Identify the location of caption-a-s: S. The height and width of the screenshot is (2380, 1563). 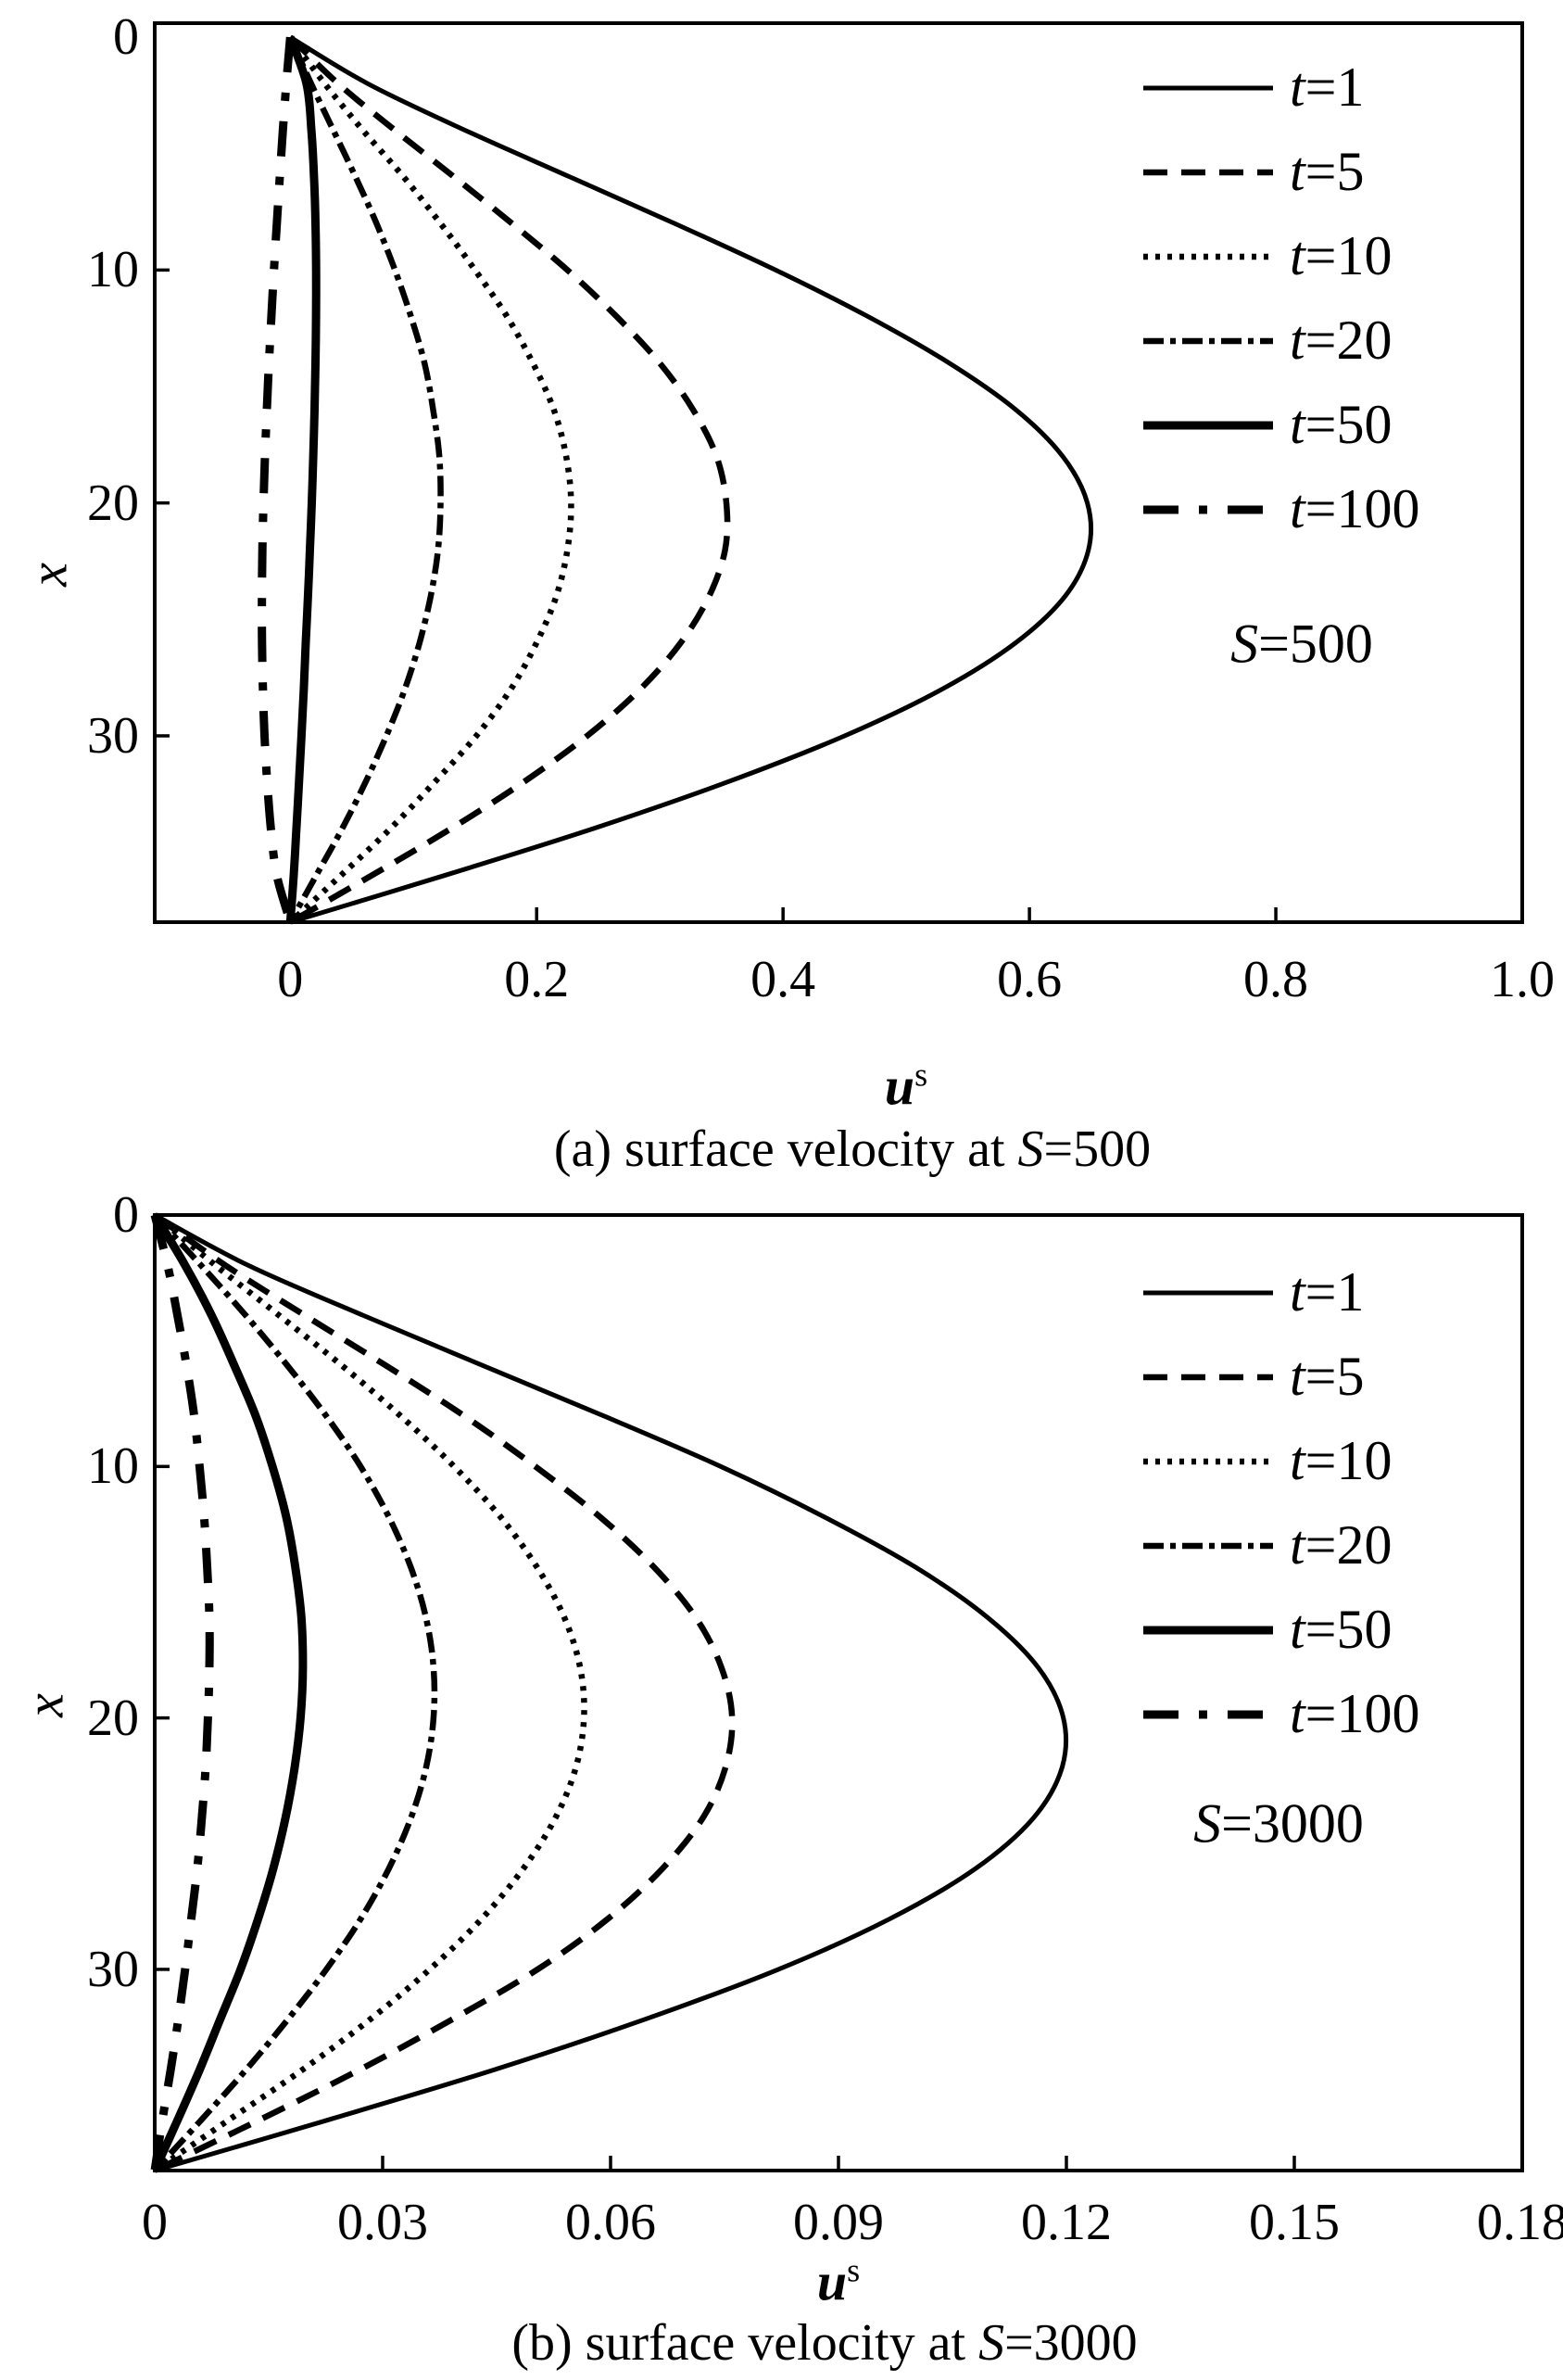
(1030, 1149).